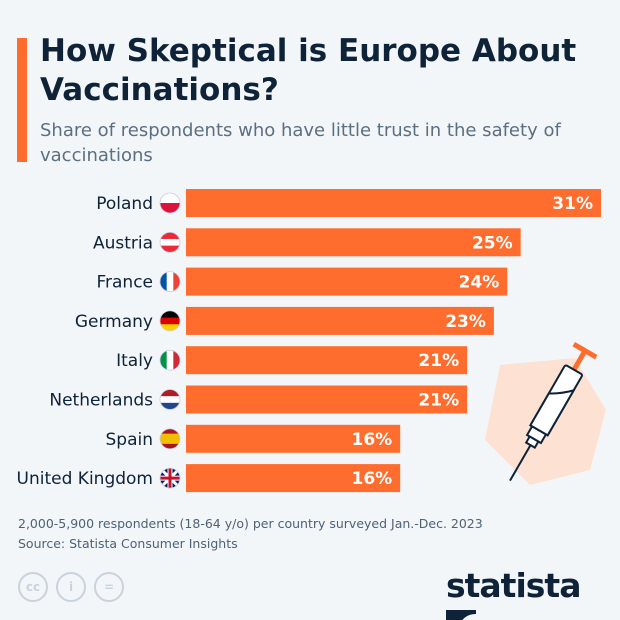 The height and width of the screenshot is (620, 620). Describe the element at coordinates (22, 100) in the screenshot. I see `accent-bar` at that location.